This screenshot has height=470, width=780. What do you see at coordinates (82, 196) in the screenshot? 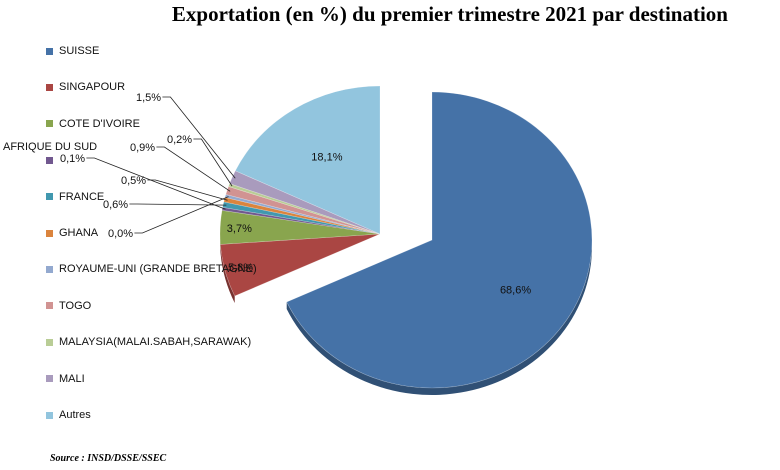
I see `legend-label: FRANCE` at bounding box center [82, 196].